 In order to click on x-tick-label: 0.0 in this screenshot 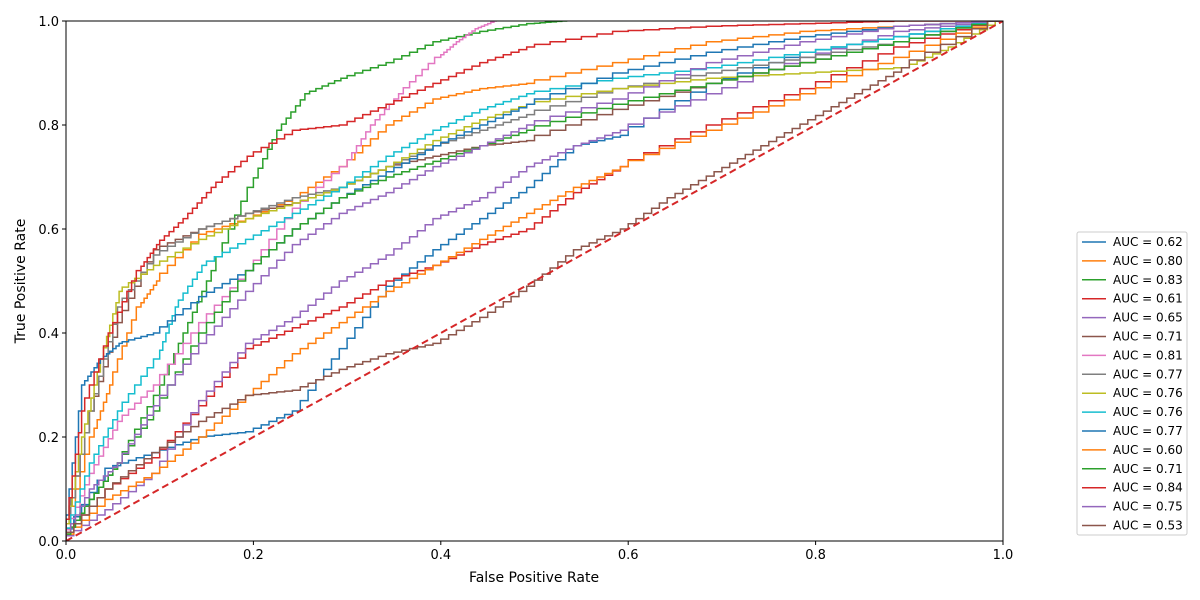, I will do `click(66, 555)`.